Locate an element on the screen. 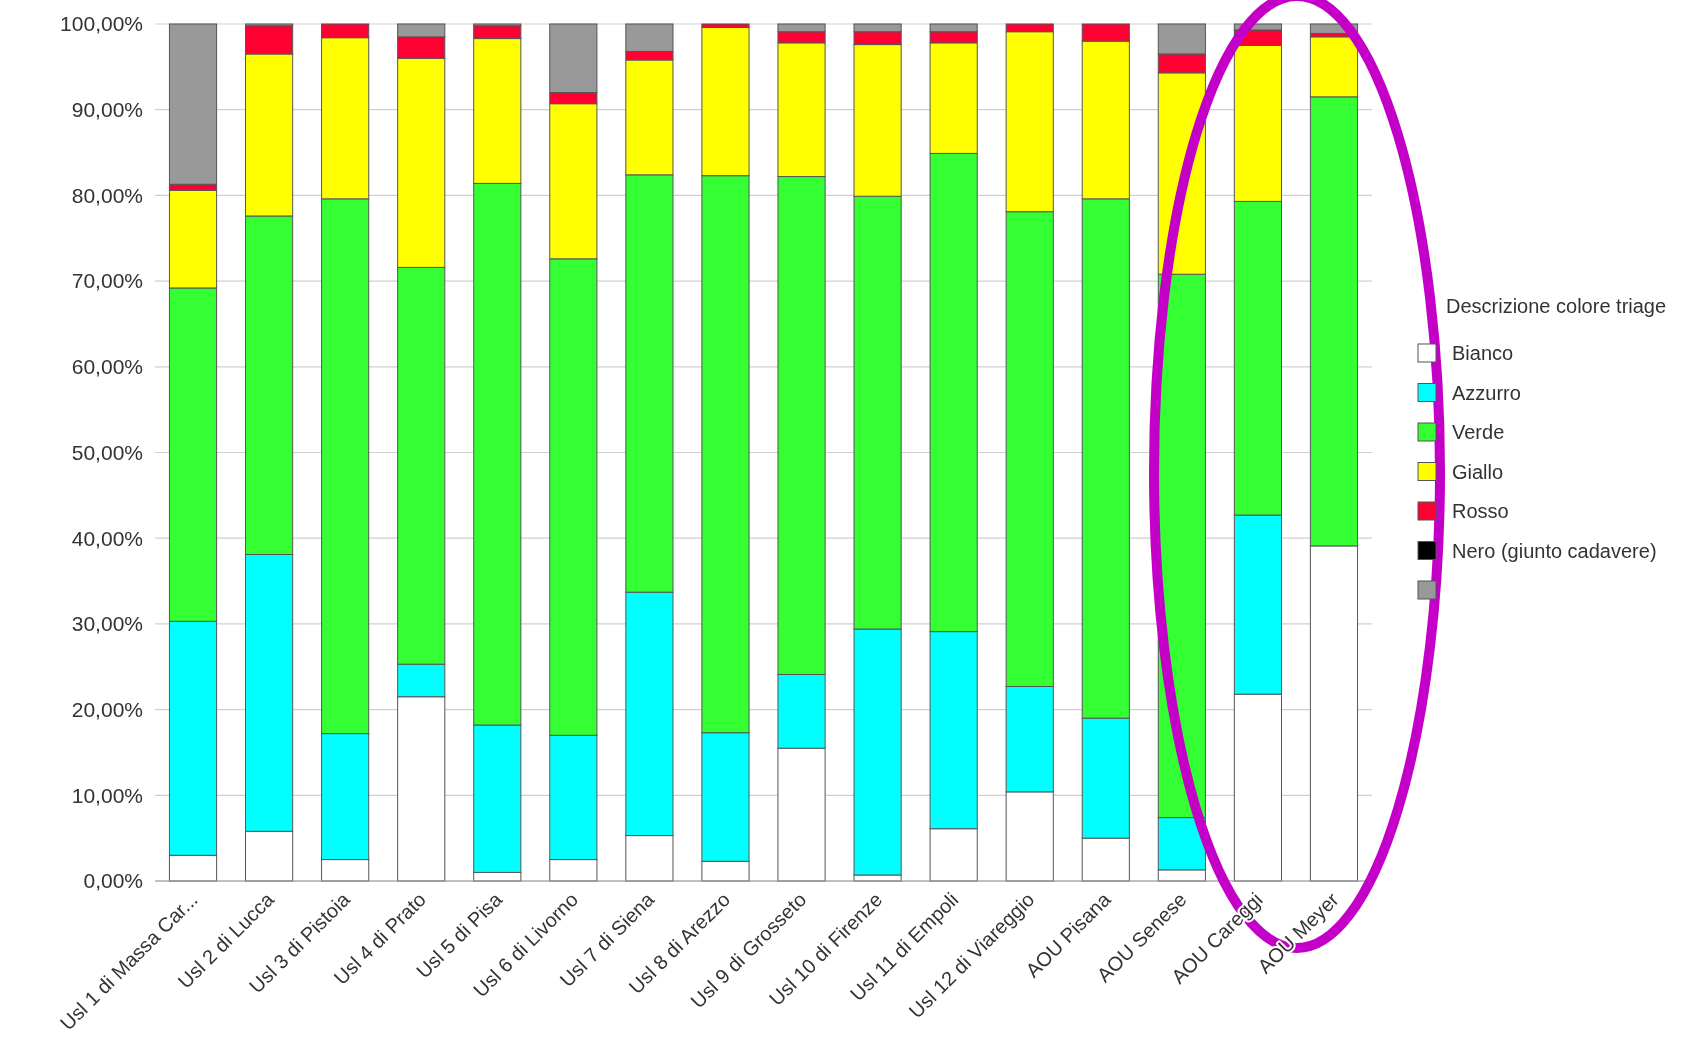  legend-label: Verde is located at coordinates (1478, 432).